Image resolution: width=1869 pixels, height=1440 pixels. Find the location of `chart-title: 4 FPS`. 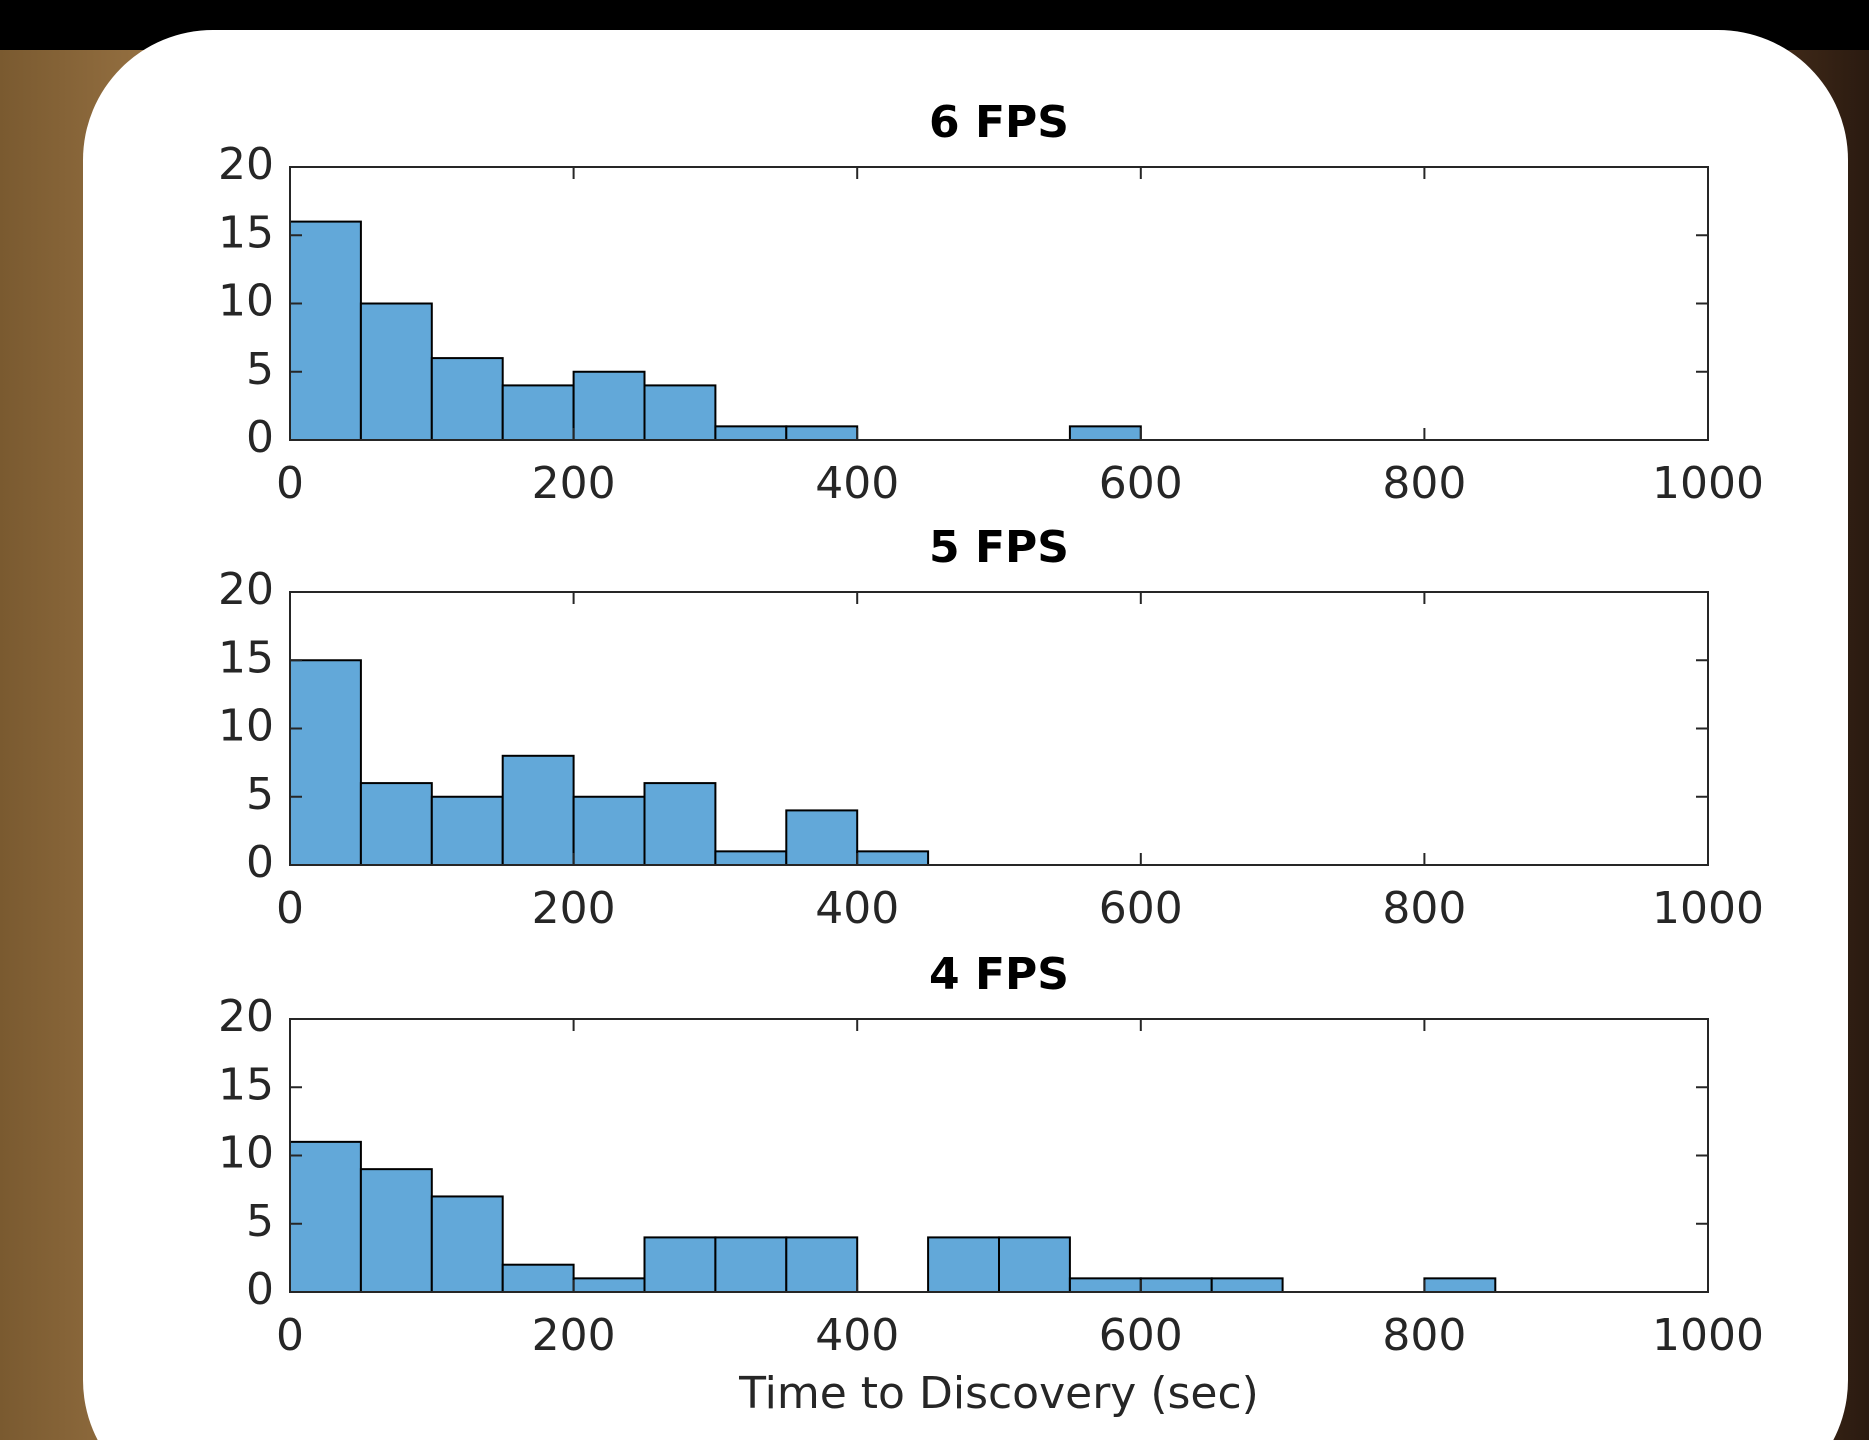

chart-title: 4 FPS is located at coordinates (999, 974).